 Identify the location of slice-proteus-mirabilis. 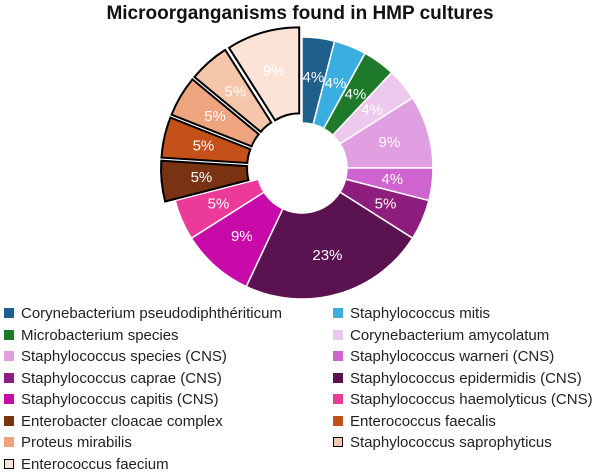
(215, 112).